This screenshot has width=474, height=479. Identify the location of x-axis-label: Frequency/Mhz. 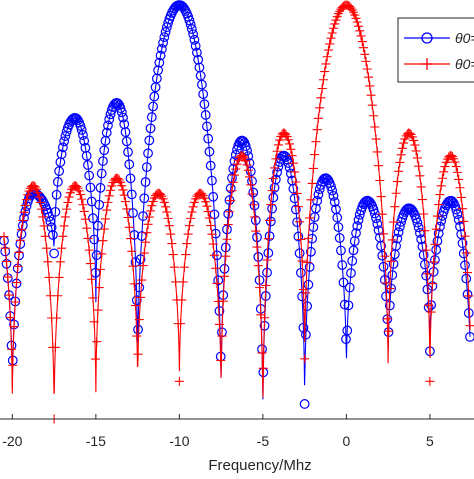
(259, 465).